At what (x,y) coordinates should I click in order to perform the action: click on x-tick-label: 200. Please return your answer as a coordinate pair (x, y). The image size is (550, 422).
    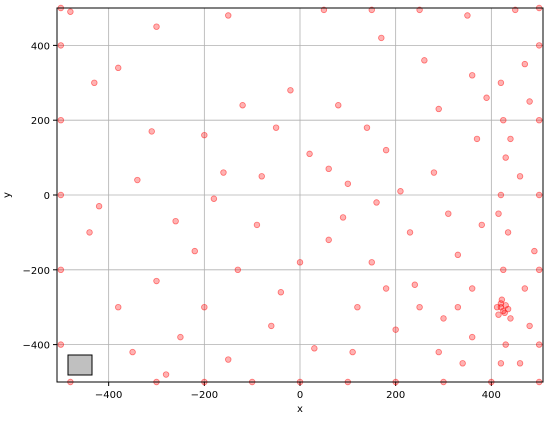
    Looking at the image, I should click on (395, 395).